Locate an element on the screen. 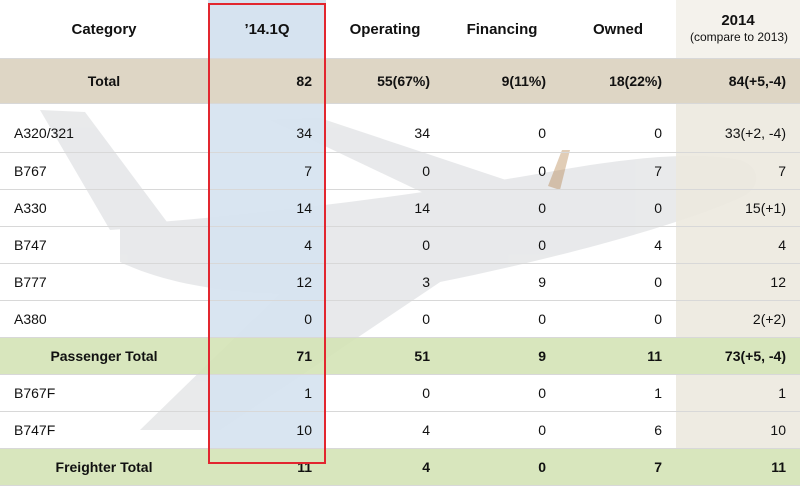 The height and width of the screenshot is (486, 800). aircraft-type: B767F is located at coordinates (104, 393).